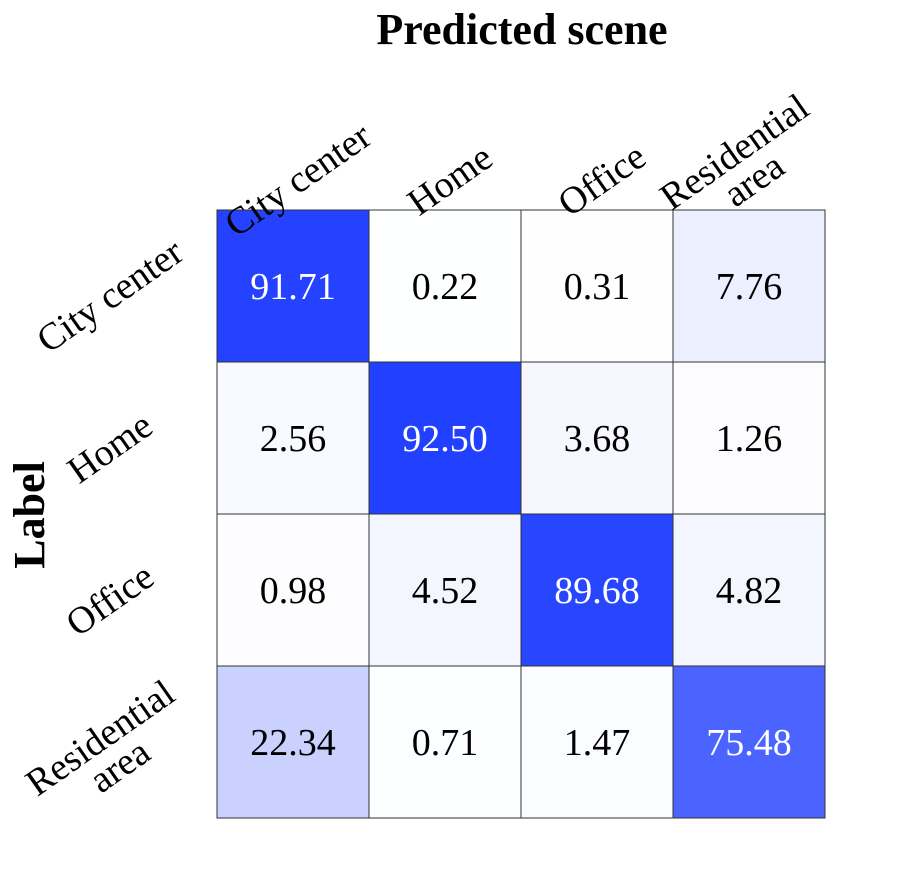 This screenshot has height=887, width=922. What do you see at coordinates (293, 591) in the screenshot?
I see `heatmap-cell-value-2-0: 0.98` at bounding box center [293, 591].